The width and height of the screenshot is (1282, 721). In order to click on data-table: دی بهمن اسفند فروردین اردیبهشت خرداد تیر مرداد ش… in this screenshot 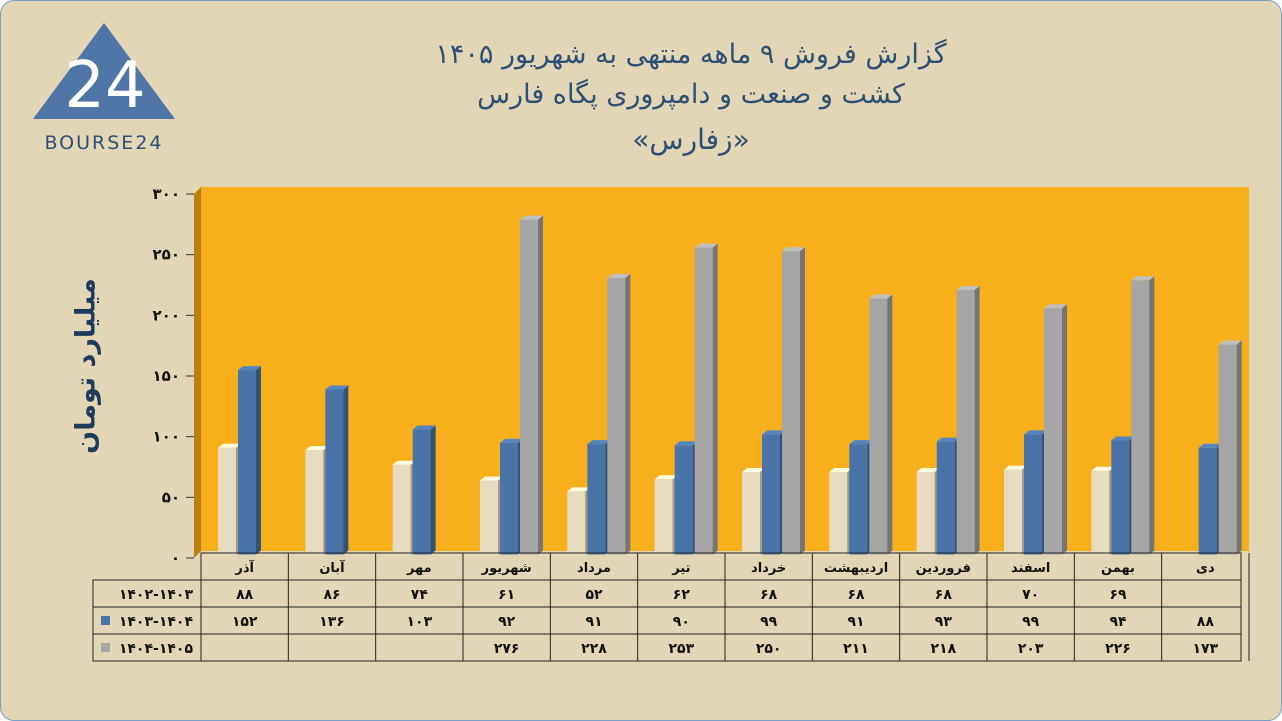, I will do `click(671, 607)`.